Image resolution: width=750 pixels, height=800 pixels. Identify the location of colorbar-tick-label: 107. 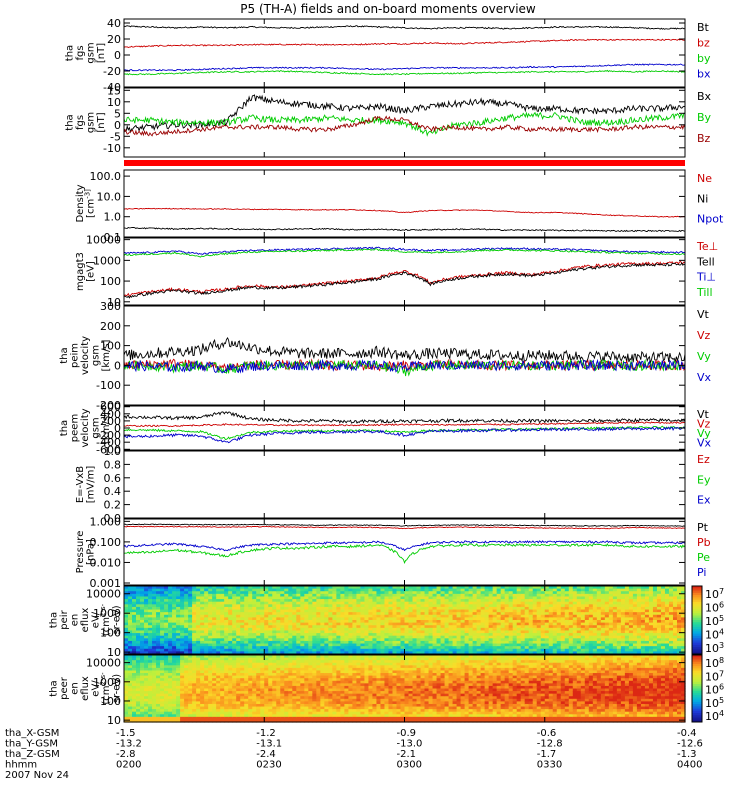
(714, 594).